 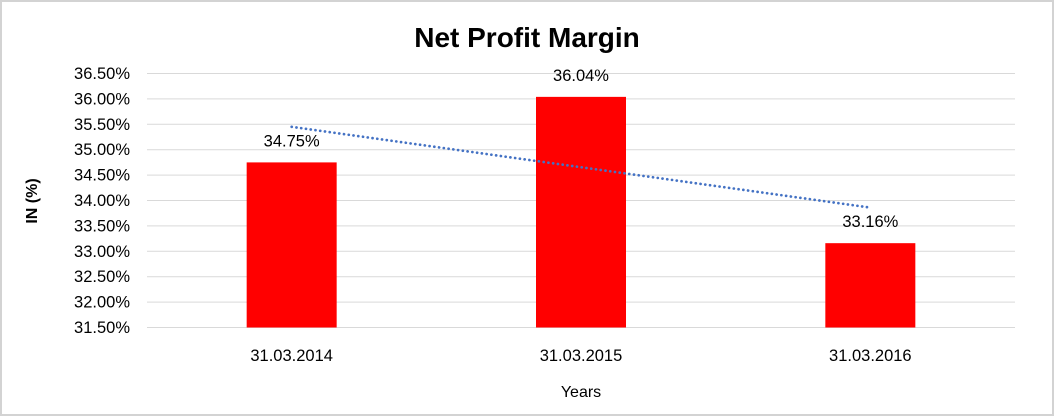 What do you see at coordinates (581, 76) in the screenshot?
I see `data-label: 36.04%` at bounding box center [581, 76].